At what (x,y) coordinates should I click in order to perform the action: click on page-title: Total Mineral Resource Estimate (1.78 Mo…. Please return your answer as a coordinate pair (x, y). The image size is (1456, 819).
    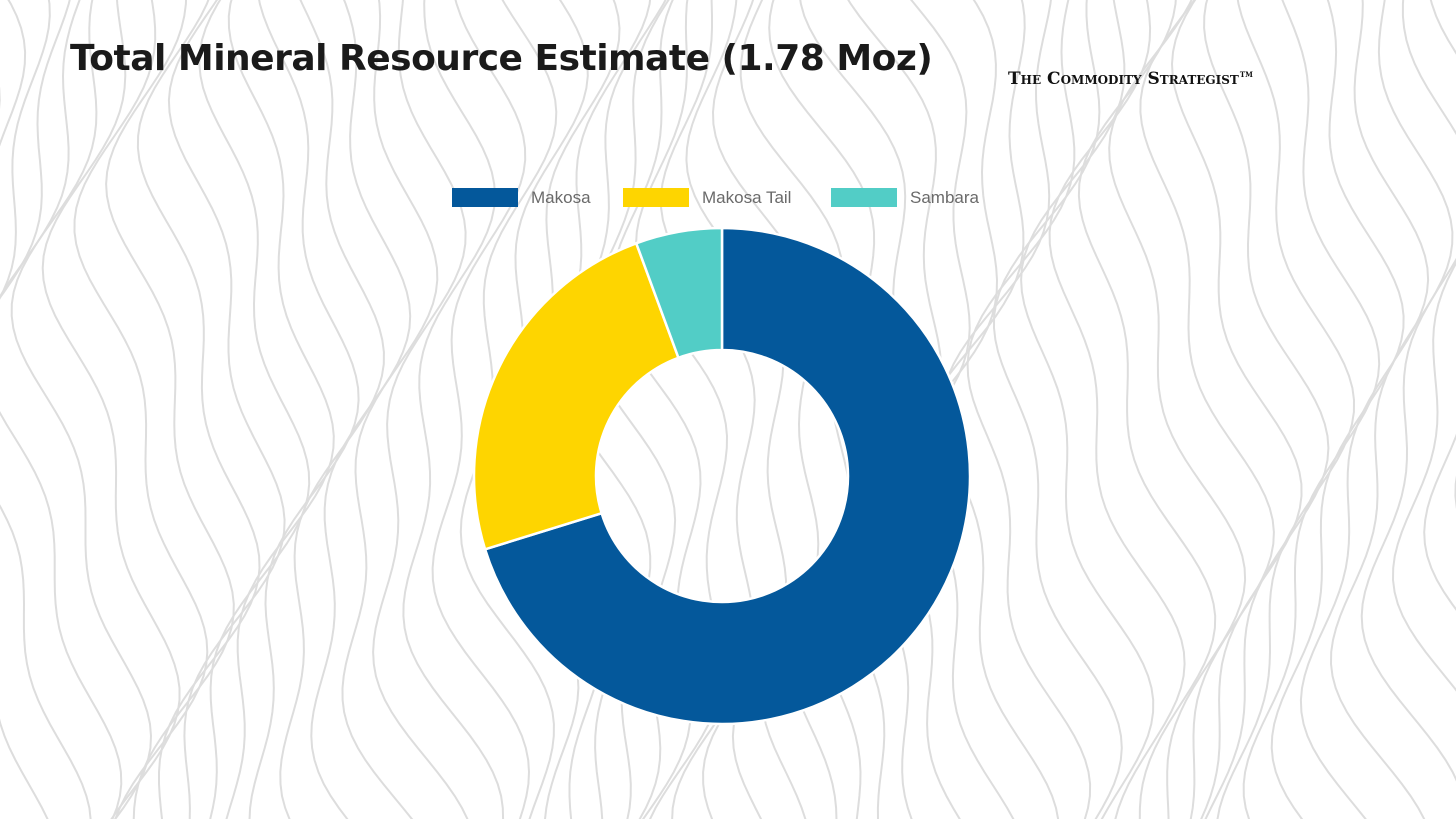
    Looking at the image, I should click on (501, 58).